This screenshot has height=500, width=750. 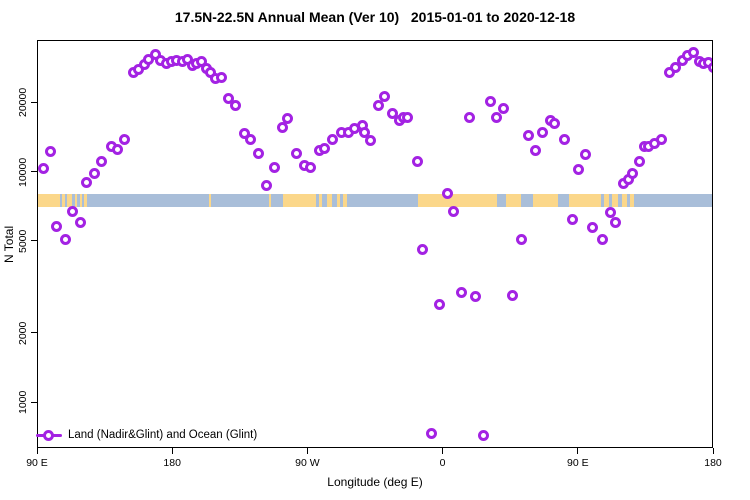 I want to click on x-tick-label: 0, so click(x=442, y=463).